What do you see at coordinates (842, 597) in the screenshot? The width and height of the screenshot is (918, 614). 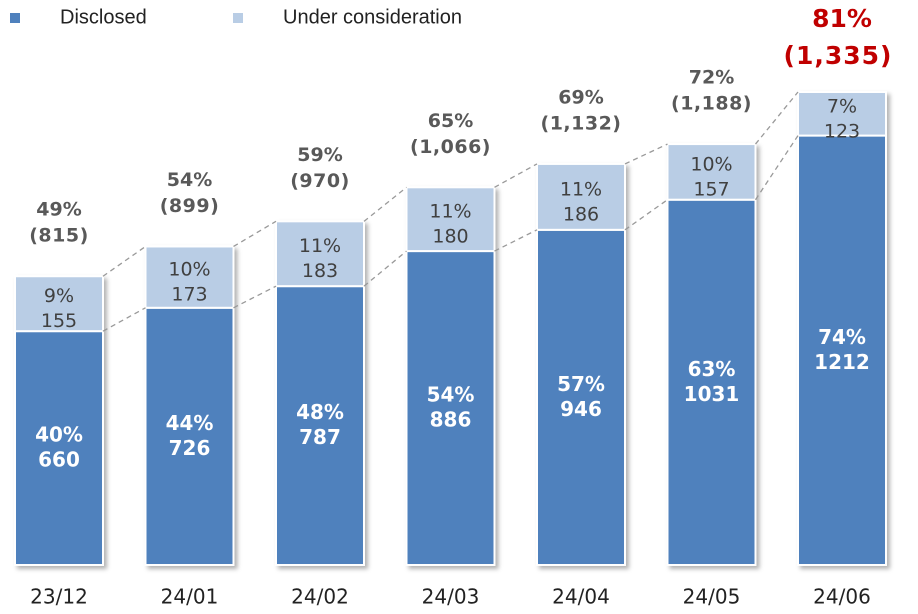 I see `x-tick-label: 24/06` at bounding box center [842, 597].